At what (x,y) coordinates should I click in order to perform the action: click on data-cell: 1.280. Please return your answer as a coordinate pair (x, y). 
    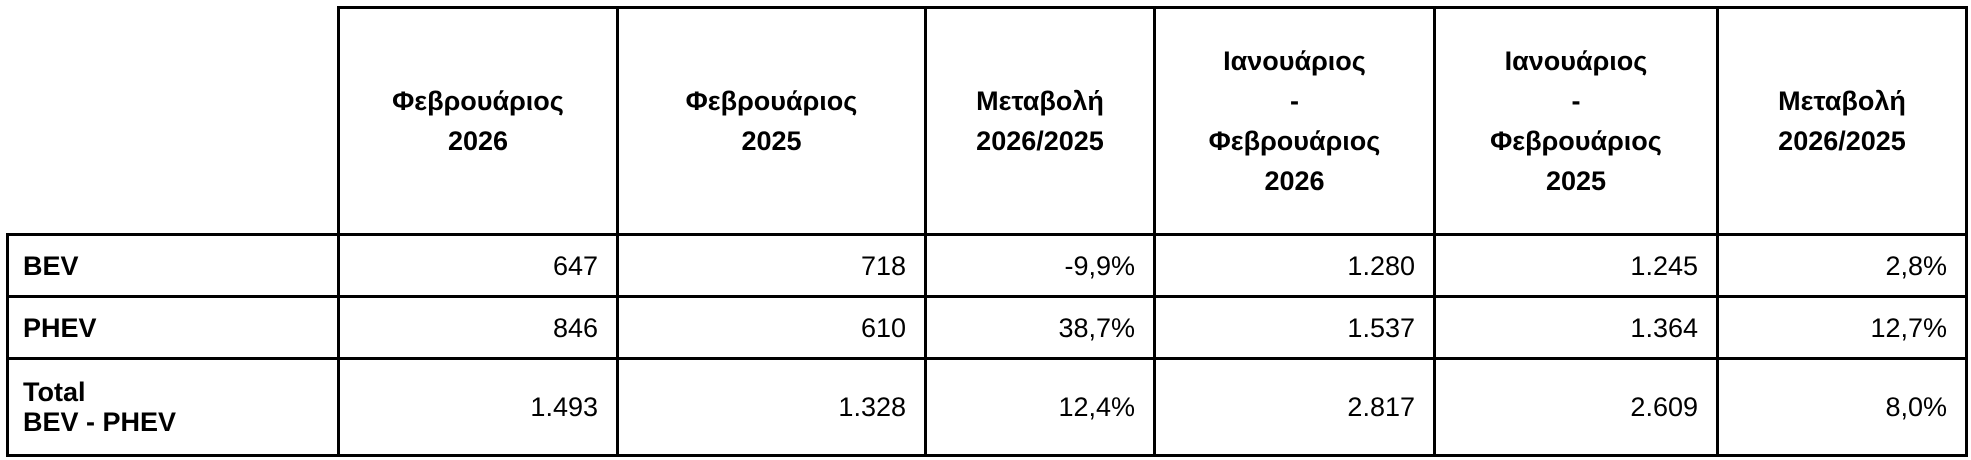
    Looking at the image, I should click on (1294, 265).